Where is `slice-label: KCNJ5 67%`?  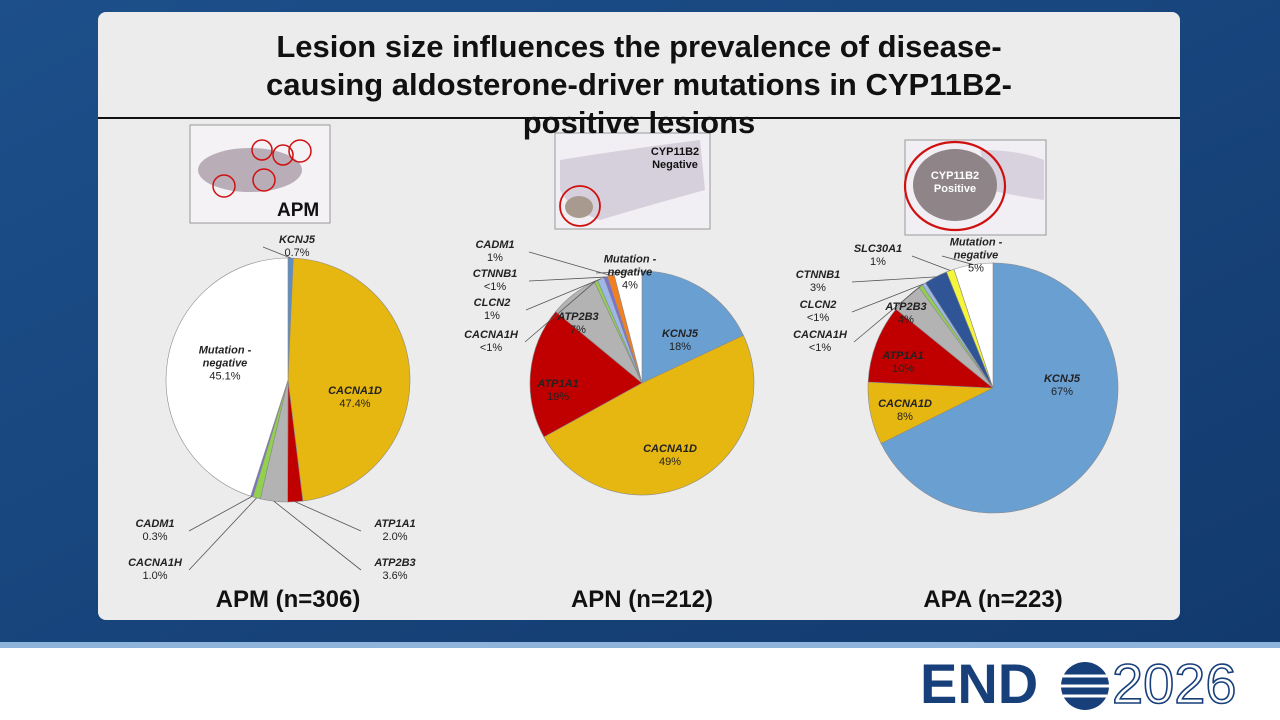
slice-label: KCNJ5 67% is located at coordinates (1062, 386).